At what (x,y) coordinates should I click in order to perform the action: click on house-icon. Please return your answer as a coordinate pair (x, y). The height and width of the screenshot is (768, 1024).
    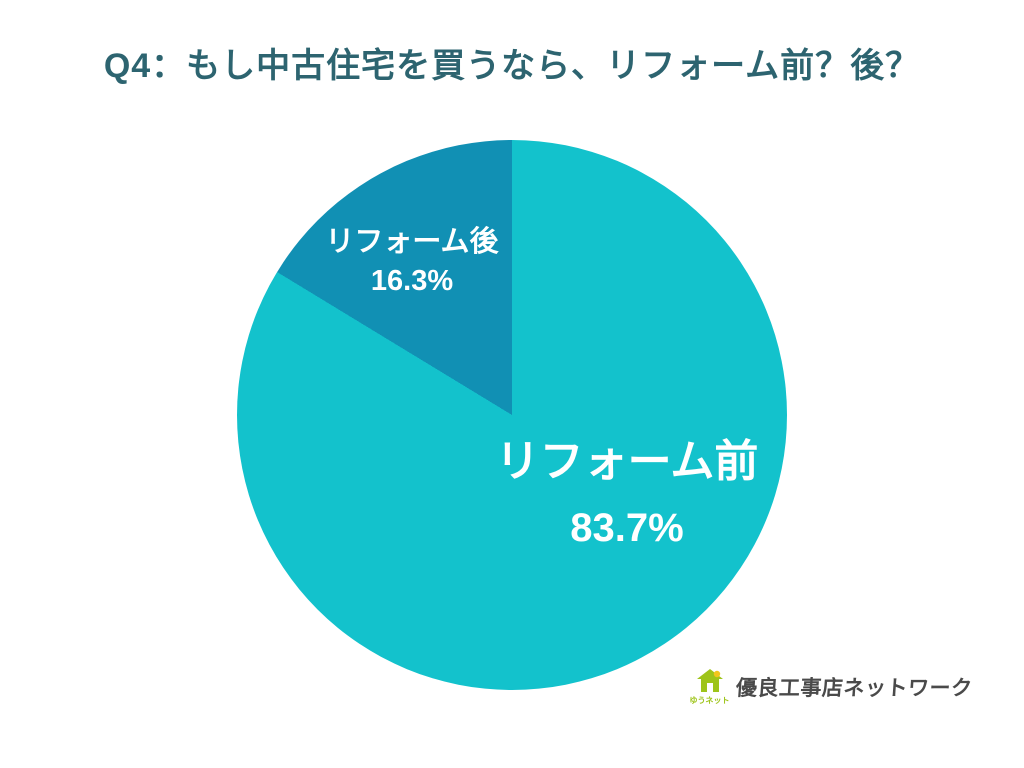
    Looking at the image, I should click on (709, 680).